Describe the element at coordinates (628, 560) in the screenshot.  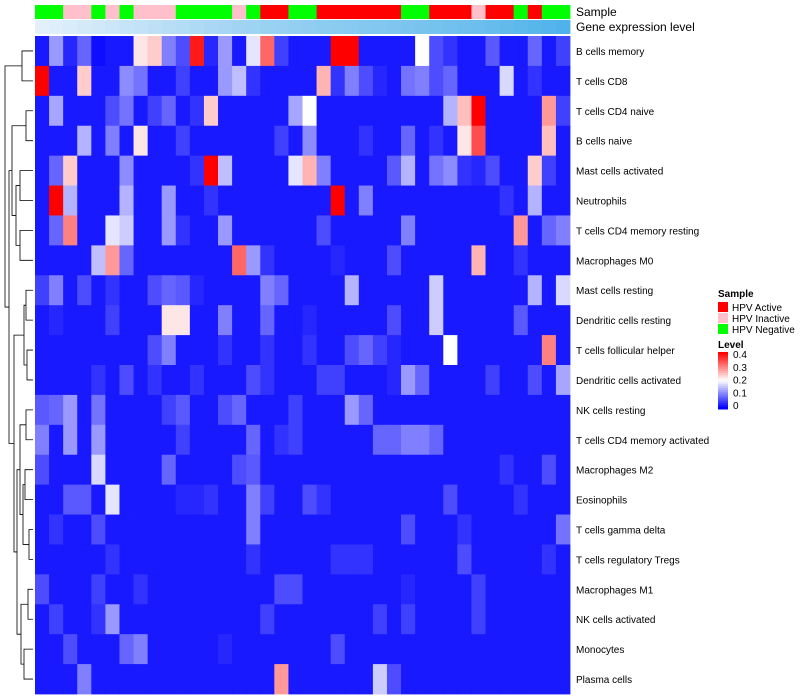
I see `row-label: T cells regulatory Tregs` at that location.